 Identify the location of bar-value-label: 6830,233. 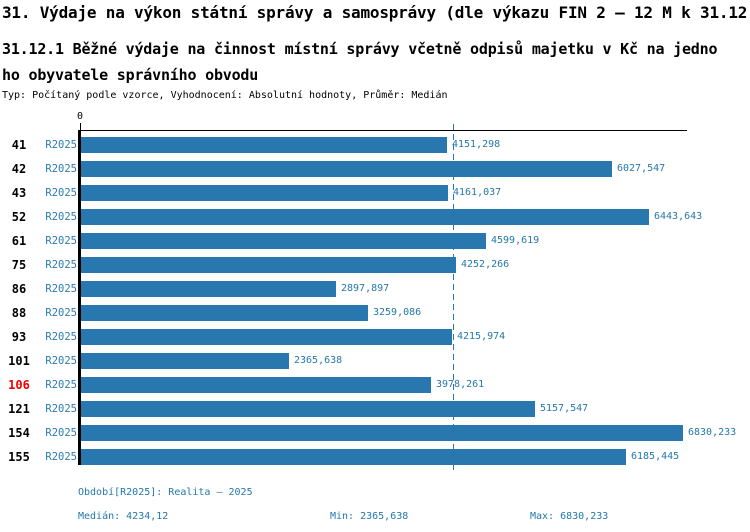
(712, 432).